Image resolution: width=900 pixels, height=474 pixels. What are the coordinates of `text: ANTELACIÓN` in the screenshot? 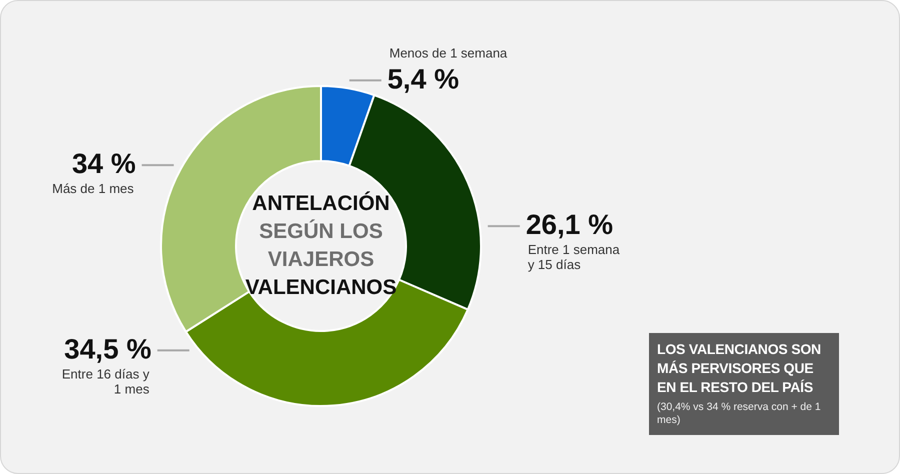 It's located at (321, 203).